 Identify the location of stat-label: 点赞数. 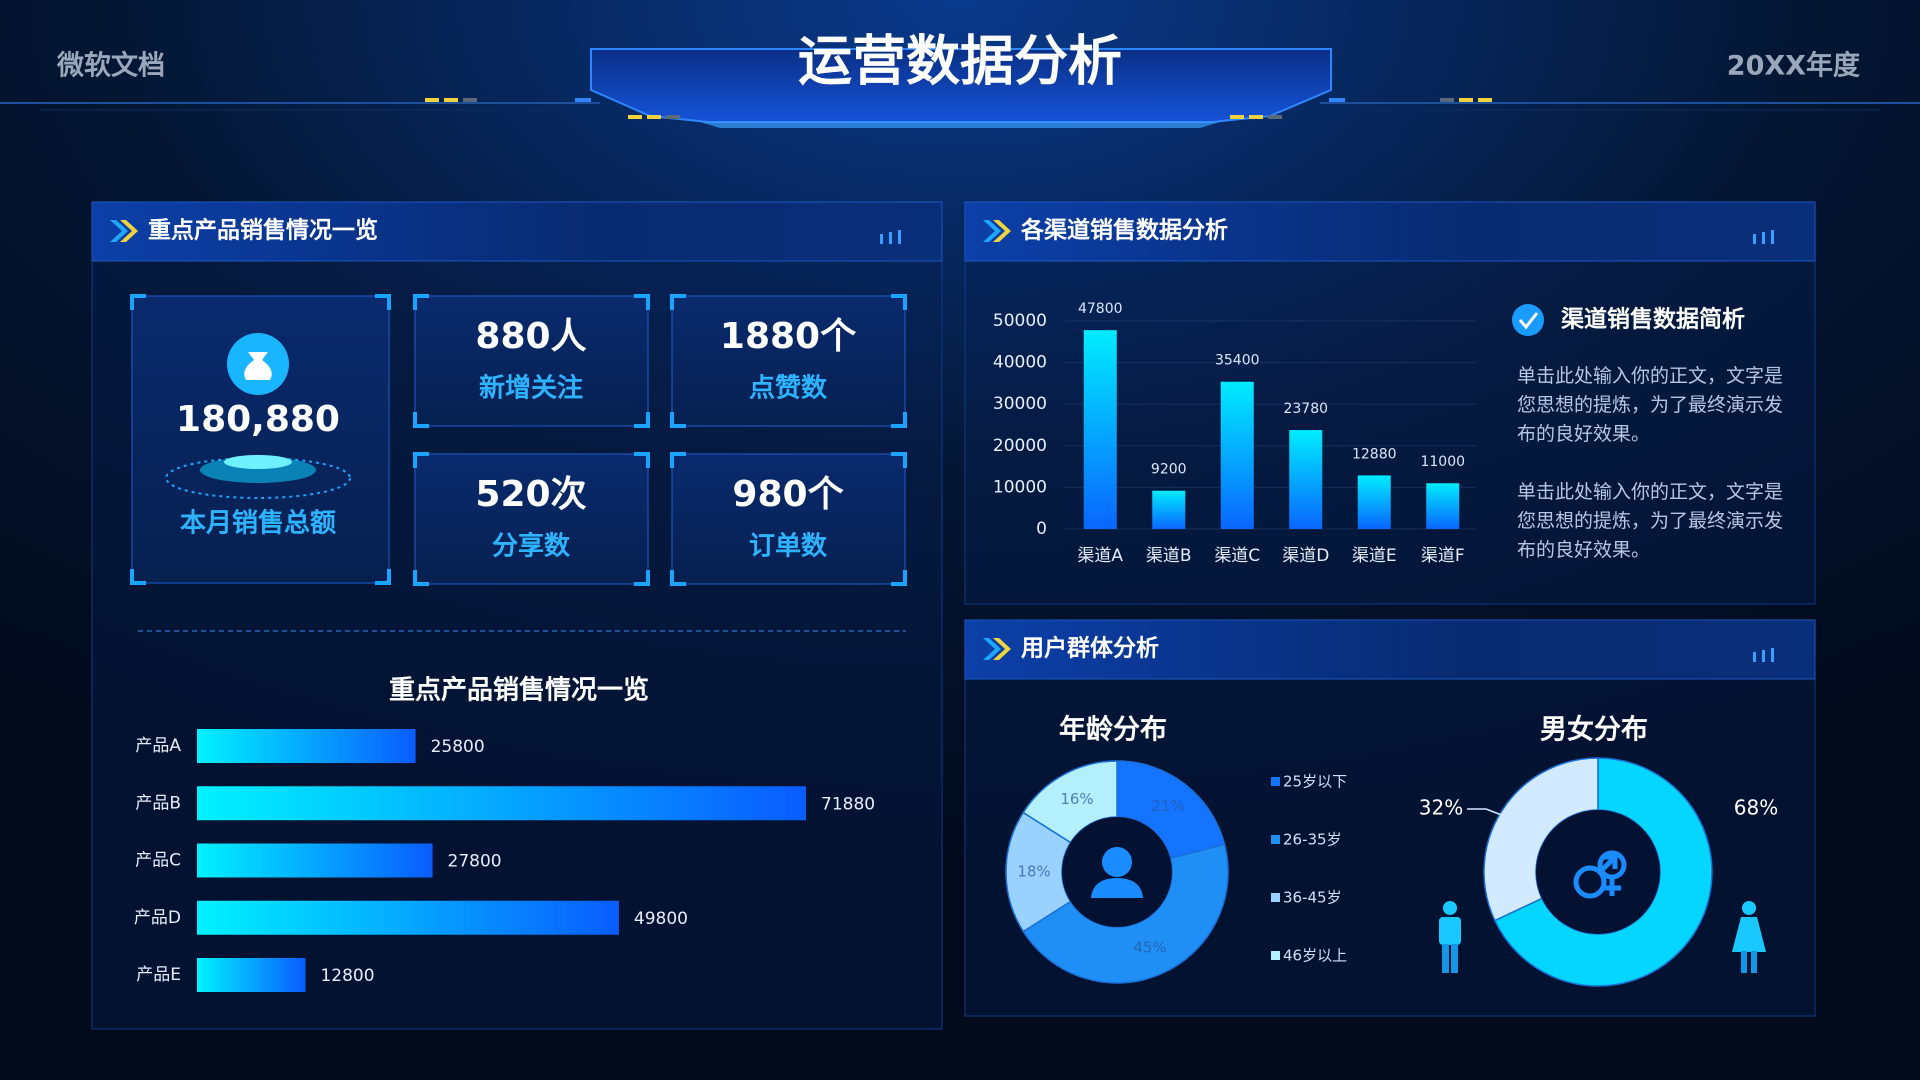
(788, 388).